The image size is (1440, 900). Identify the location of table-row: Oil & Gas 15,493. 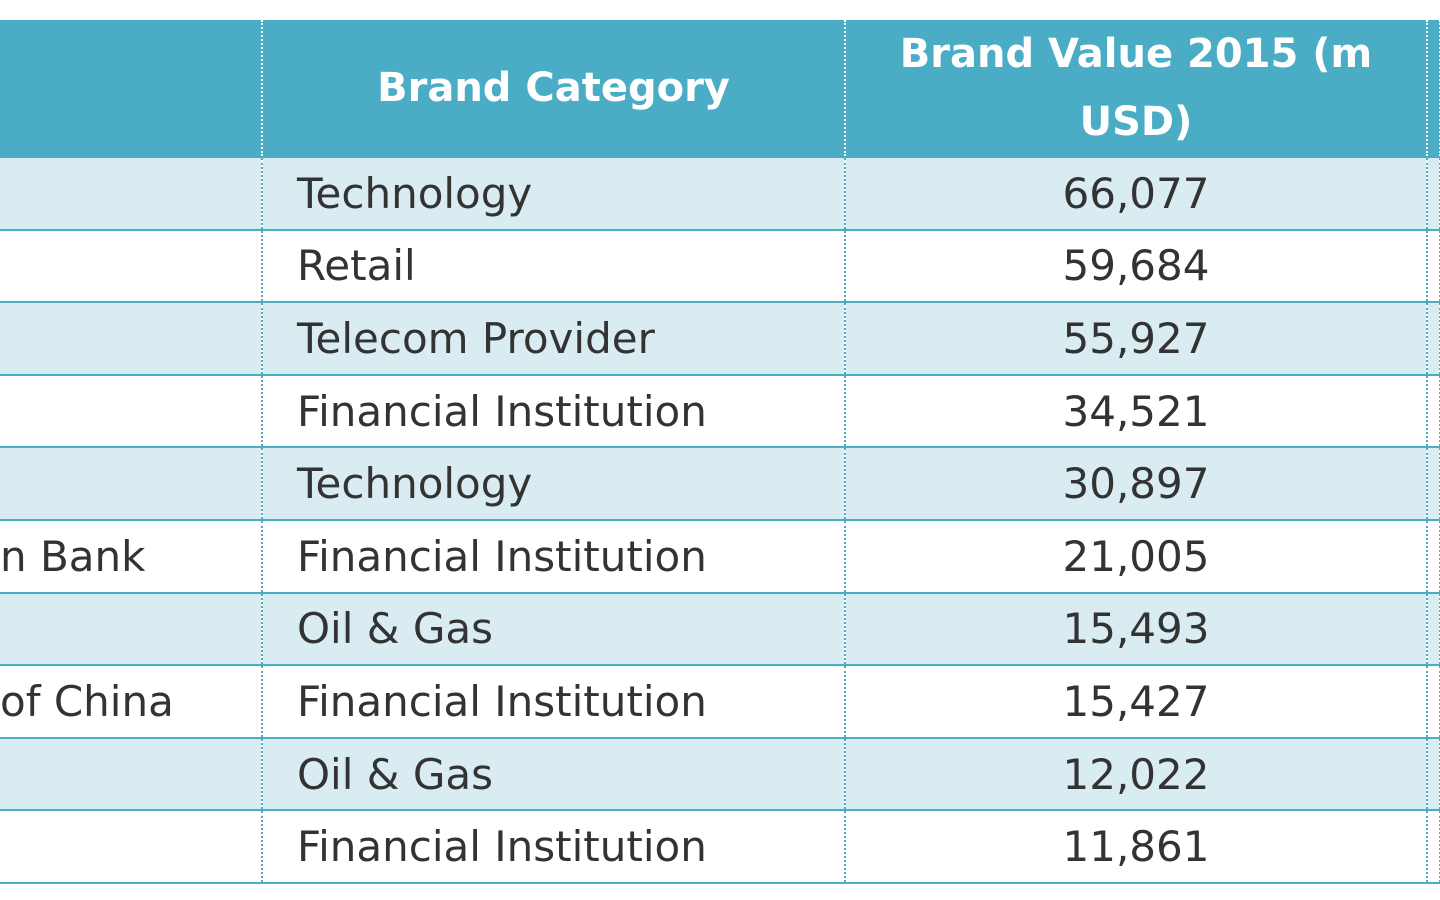
(720, 628).